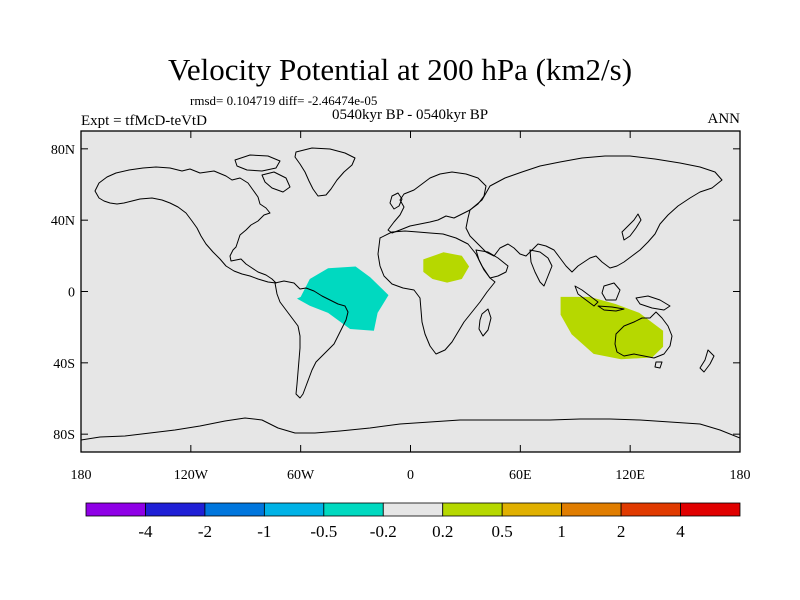  Describe the element at coordinates (205, 531) in the screenshot. I see `colorbar-label-1: -2` at that location.